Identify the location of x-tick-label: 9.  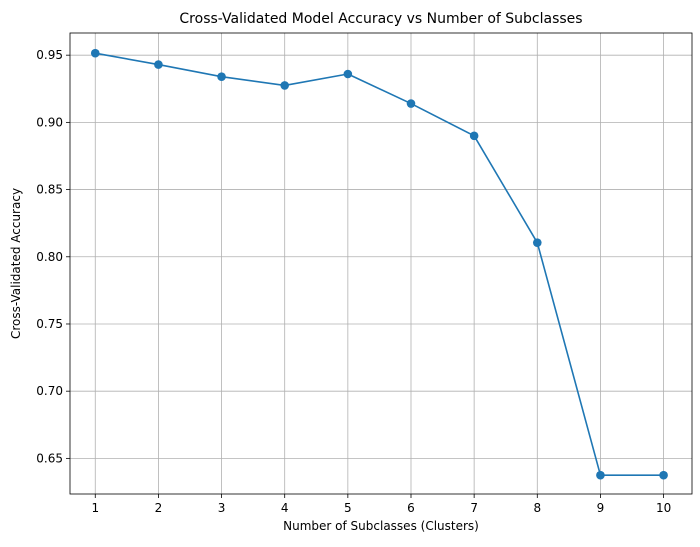
(601, 508).